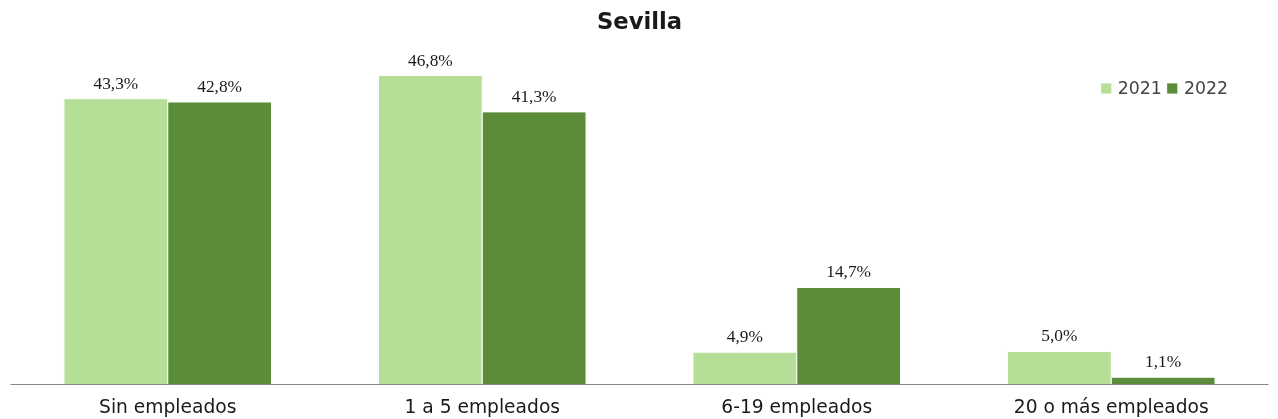 The height and width of the screenshot is (419, 1278). I want to click on x-tick-label: Sin empleados, so click(168, 406).